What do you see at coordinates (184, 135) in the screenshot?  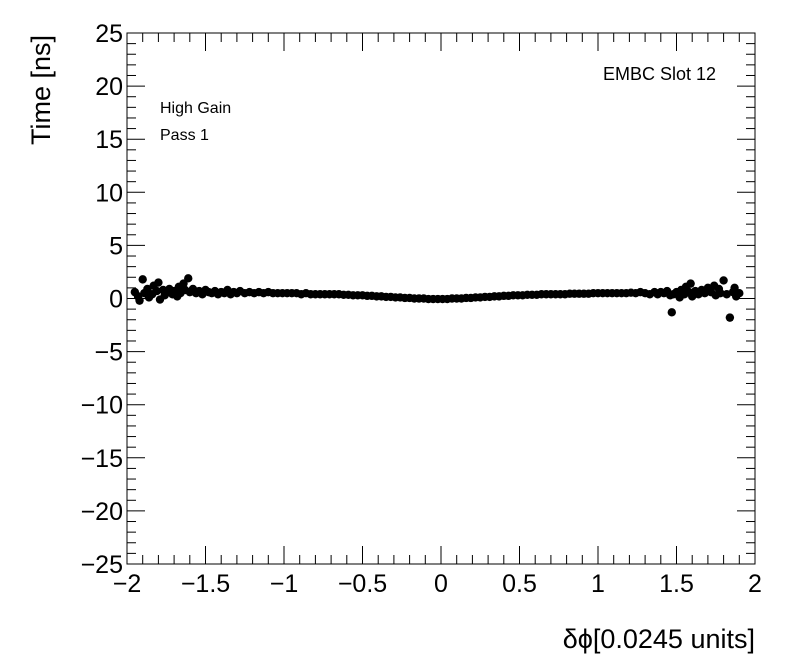 I see `pass-annotation: Pass 1` at bounding box center [184, 135].